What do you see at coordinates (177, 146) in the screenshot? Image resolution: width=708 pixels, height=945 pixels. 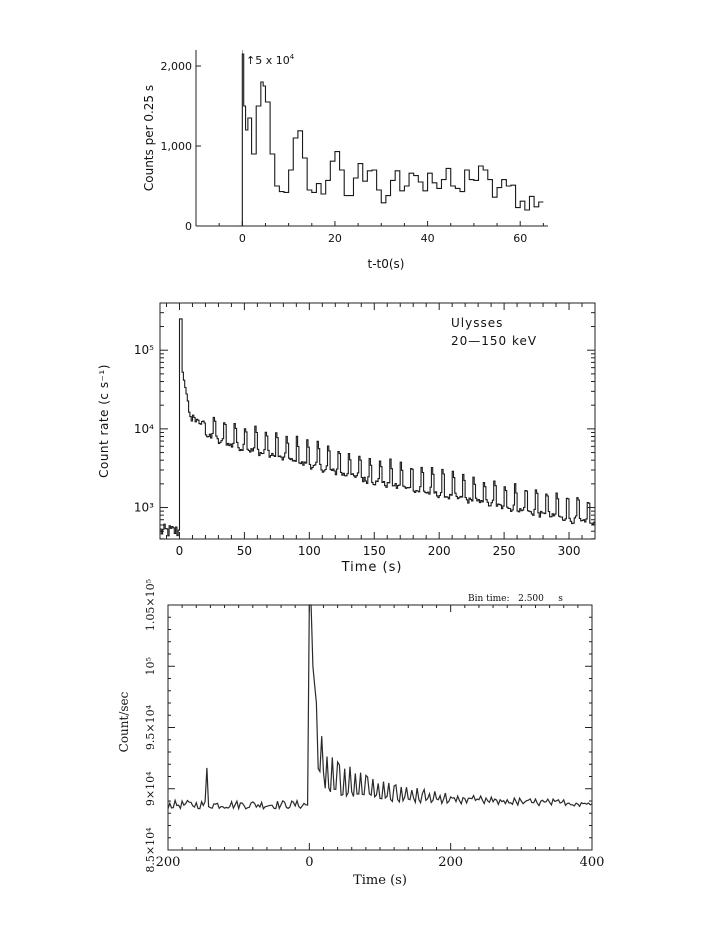 I see `p1-y-tick-label: 1,000` at bounding box center [177, 146].